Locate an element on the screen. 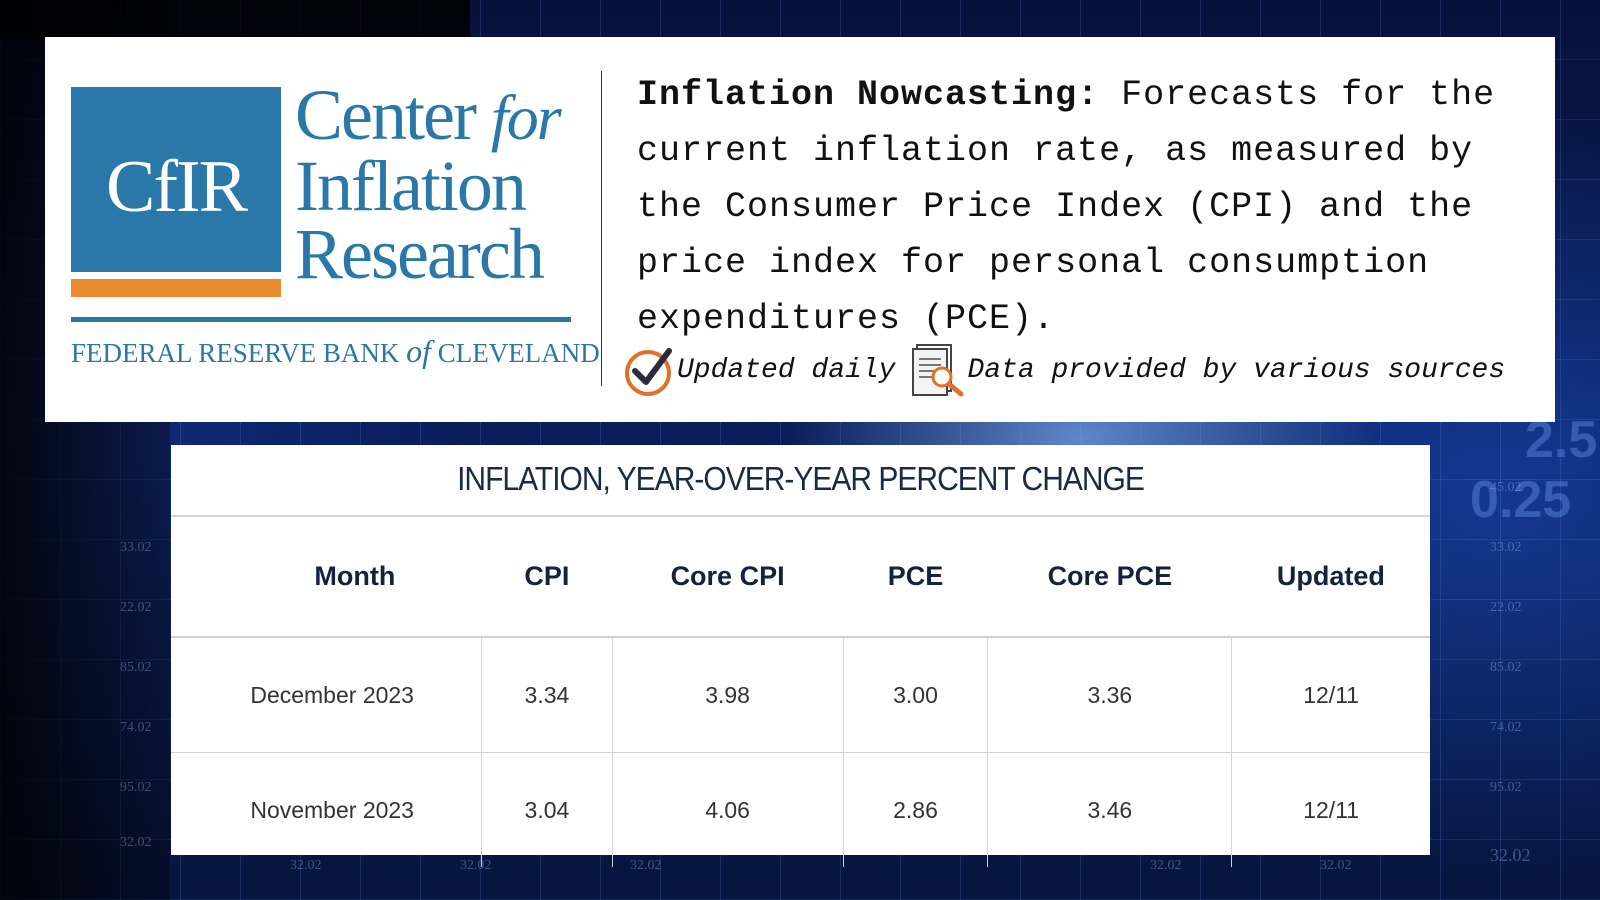 The image size is (1600, 900). logo-line-1: Center for is located at coordinates (428, 116).